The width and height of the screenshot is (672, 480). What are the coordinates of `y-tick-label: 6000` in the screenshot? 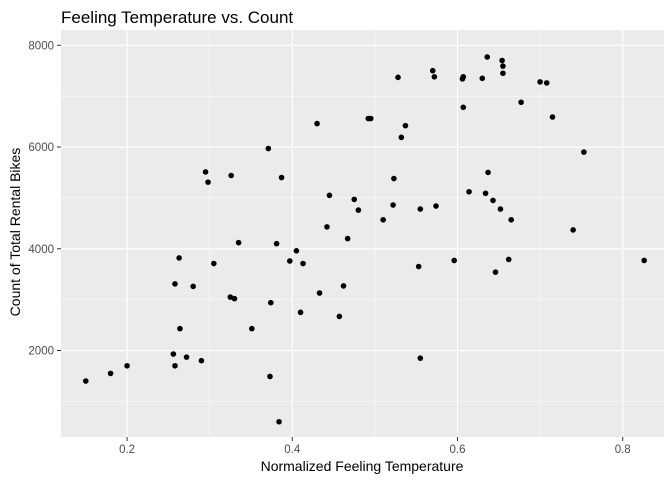 It's located at (41, 148).